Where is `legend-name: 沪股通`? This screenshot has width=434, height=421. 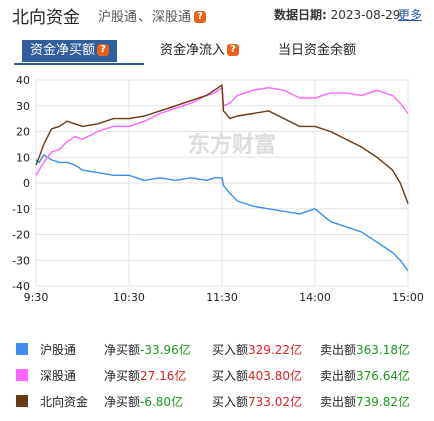 legend-name: 沪股通 is located at coordinates (58, 350).